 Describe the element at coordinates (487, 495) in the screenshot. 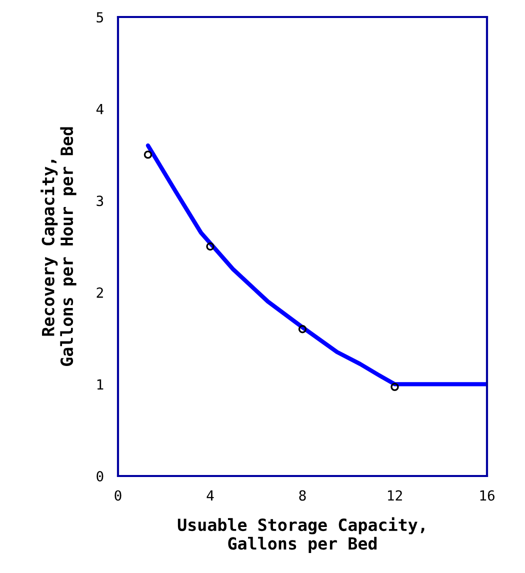

I see `x-tick-label: 16` at that location.